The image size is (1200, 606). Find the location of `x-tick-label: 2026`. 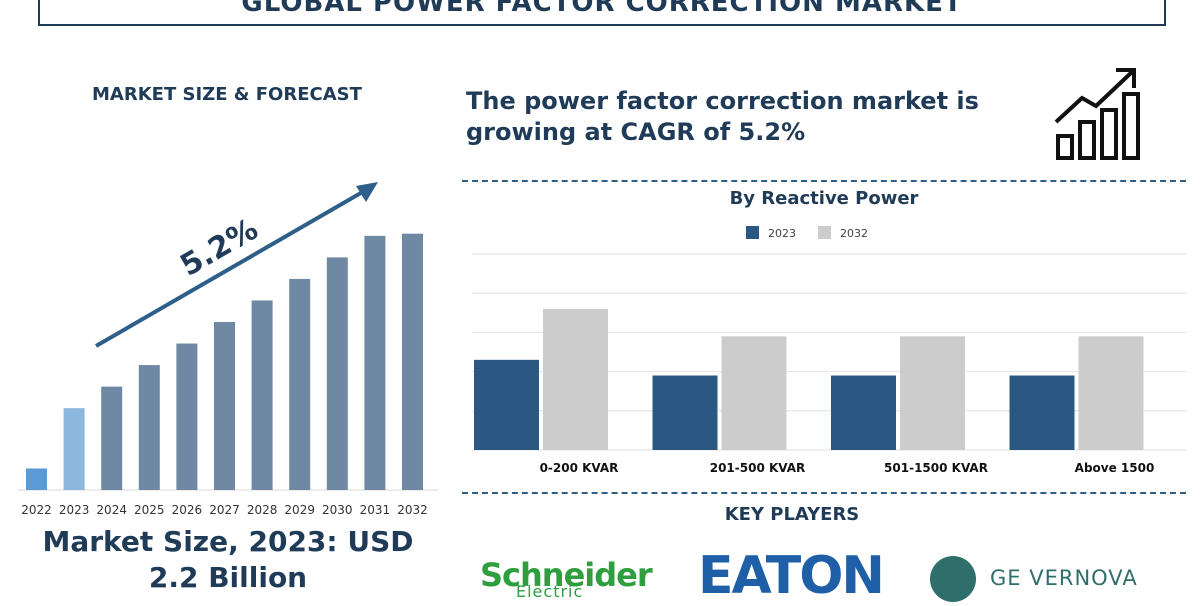

x-tick-label: 2026 is located at coordinates (187, 510).